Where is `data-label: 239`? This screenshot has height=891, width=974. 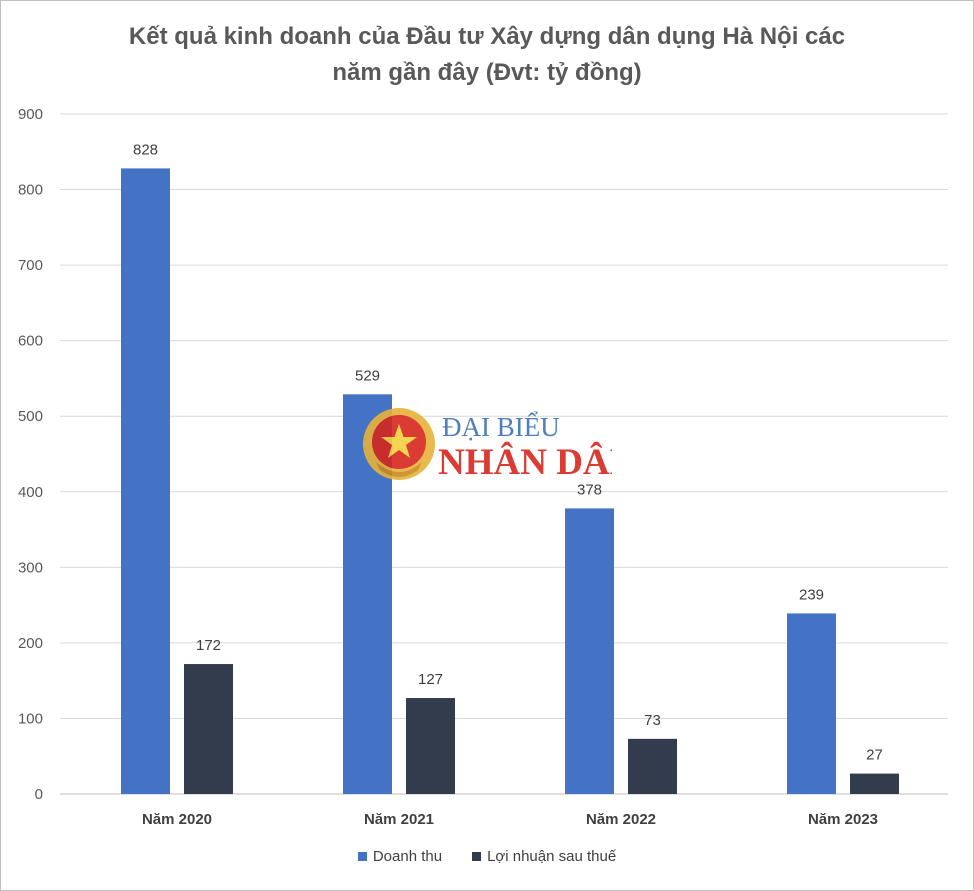
data-label: 239 is located at coordinates (811, 594).